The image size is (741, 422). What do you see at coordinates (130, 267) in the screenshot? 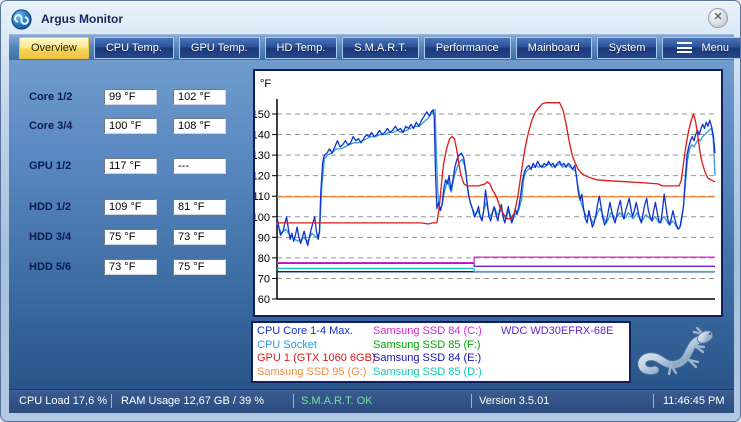
I see `value-hdd-5: 73 °F` at bounding box center [130, 267].